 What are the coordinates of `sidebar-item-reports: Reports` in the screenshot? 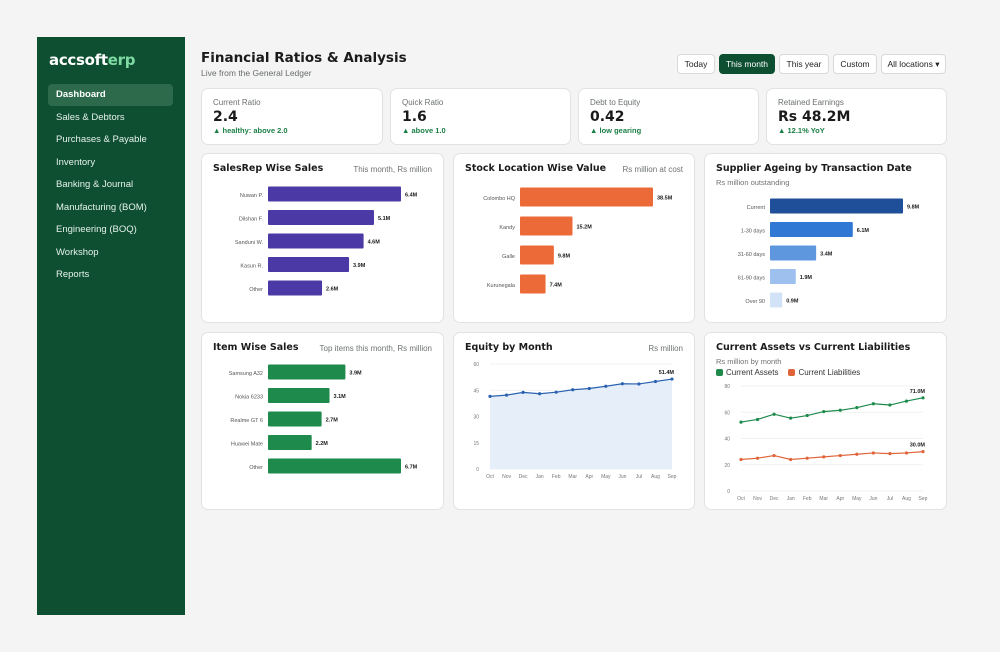 It's located at (73, 274).